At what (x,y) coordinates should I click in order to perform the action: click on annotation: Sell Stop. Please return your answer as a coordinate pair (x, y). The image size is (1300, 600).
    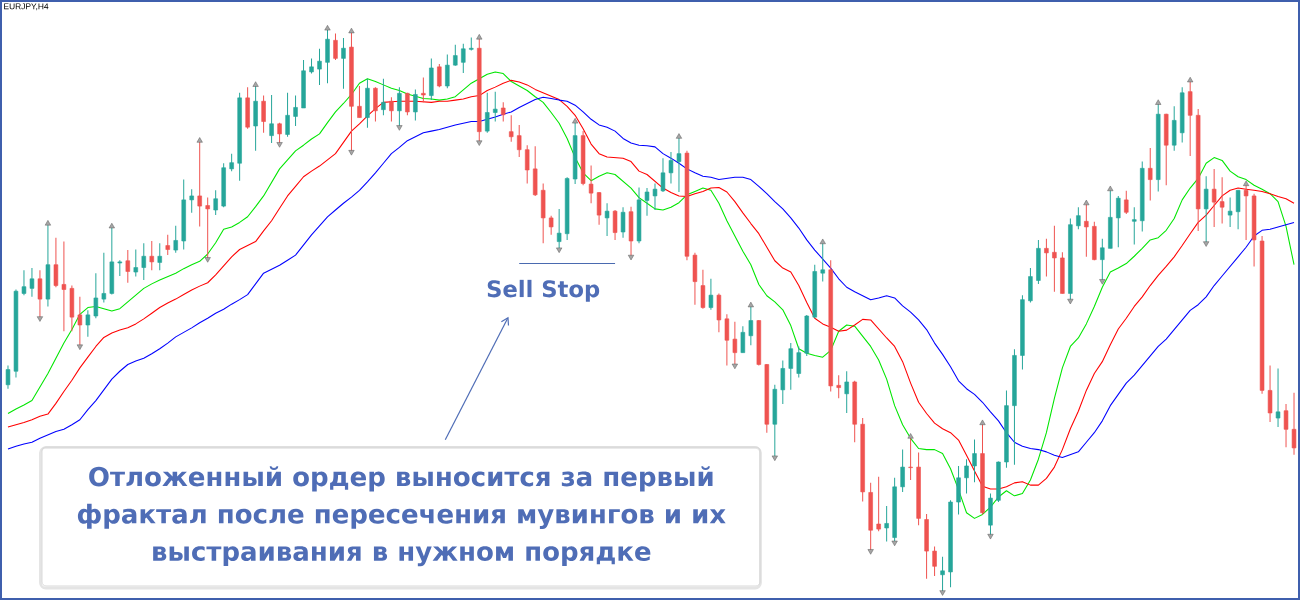
    Looking at the image, I should click on (543, 290).